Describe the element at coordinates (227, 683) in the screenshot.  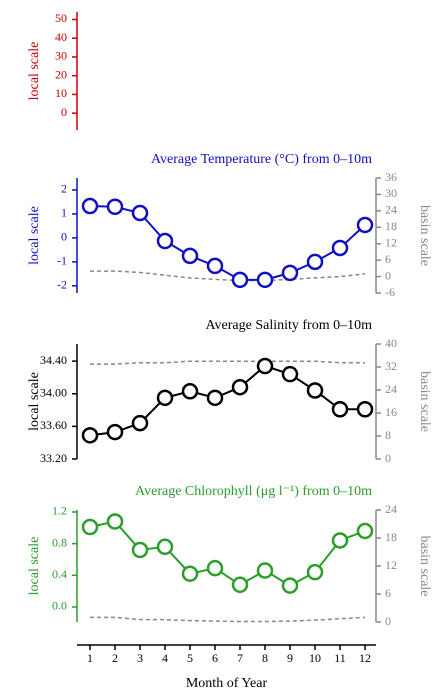
I see `x-axis-label: Month of Year` at that location.